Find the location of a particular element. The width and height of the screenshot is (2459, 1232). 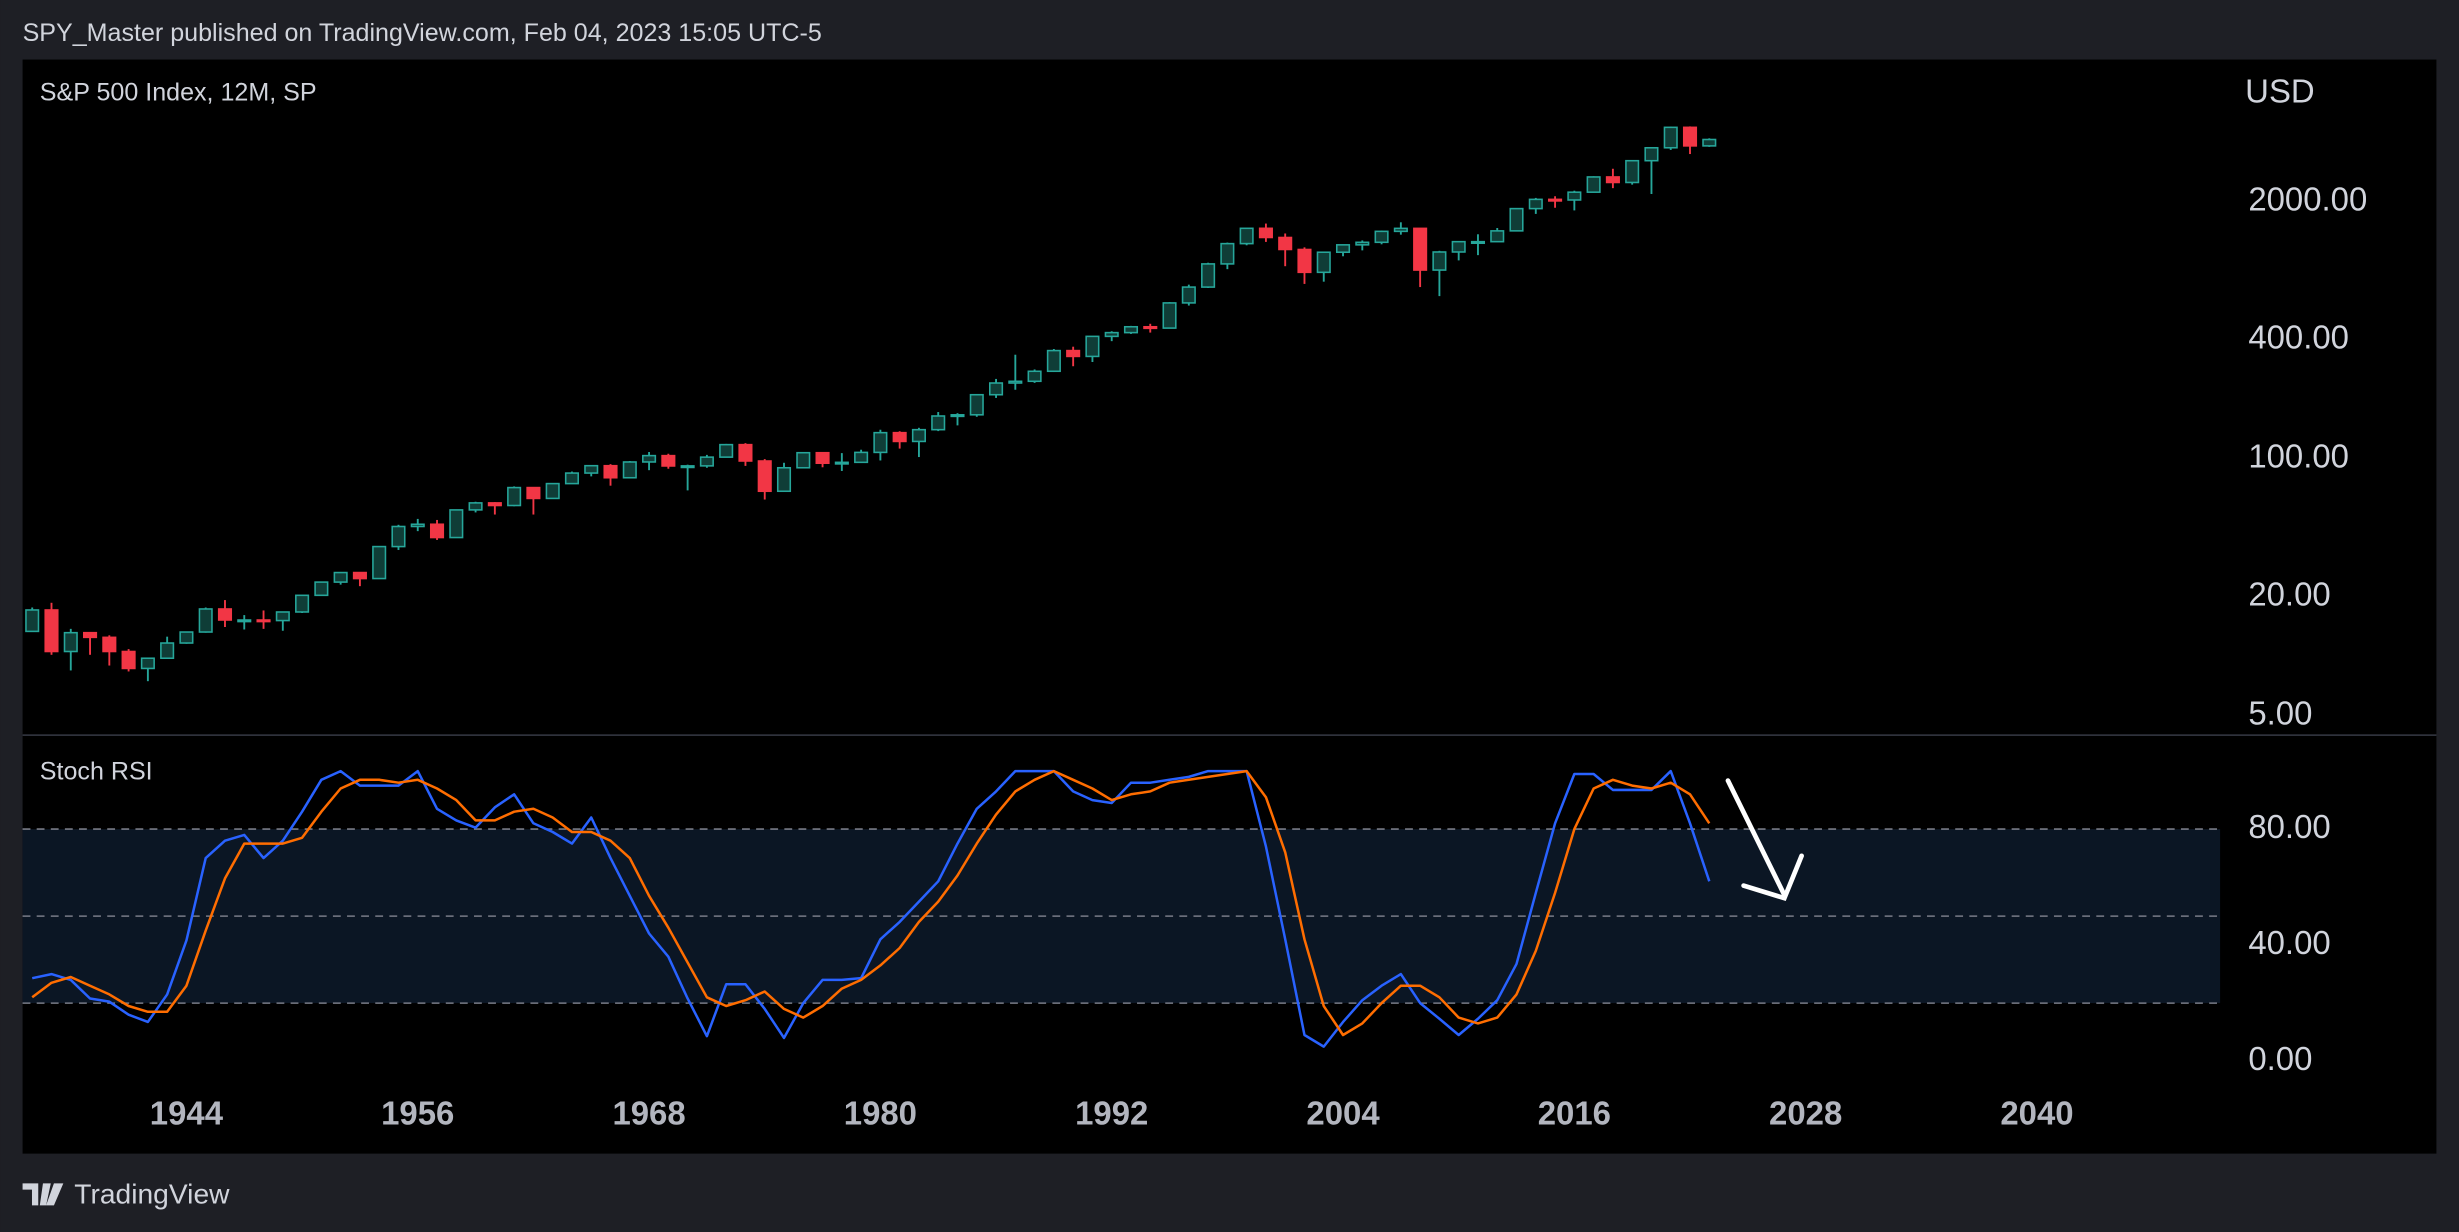

footer-logo is located at coordinates (43, 1194).